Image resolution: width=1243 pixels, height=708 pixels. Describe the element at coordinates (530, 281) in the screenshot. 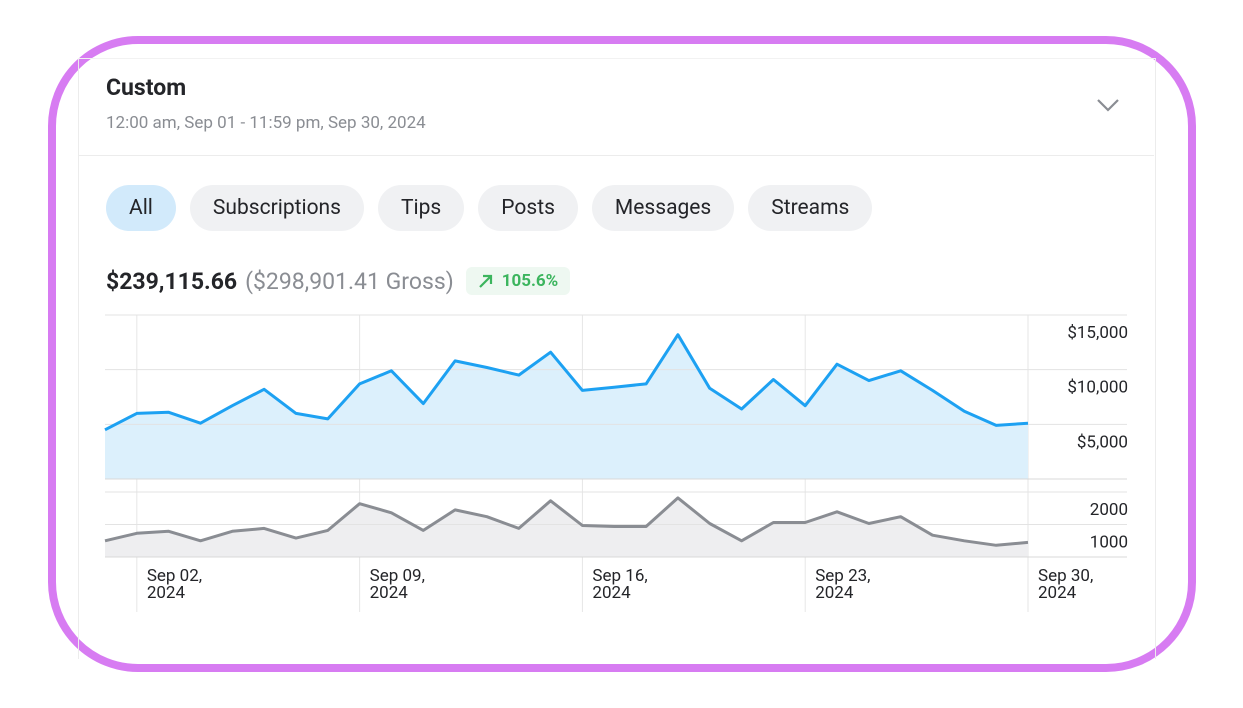

I see `change-value: 105.6%` at that location.